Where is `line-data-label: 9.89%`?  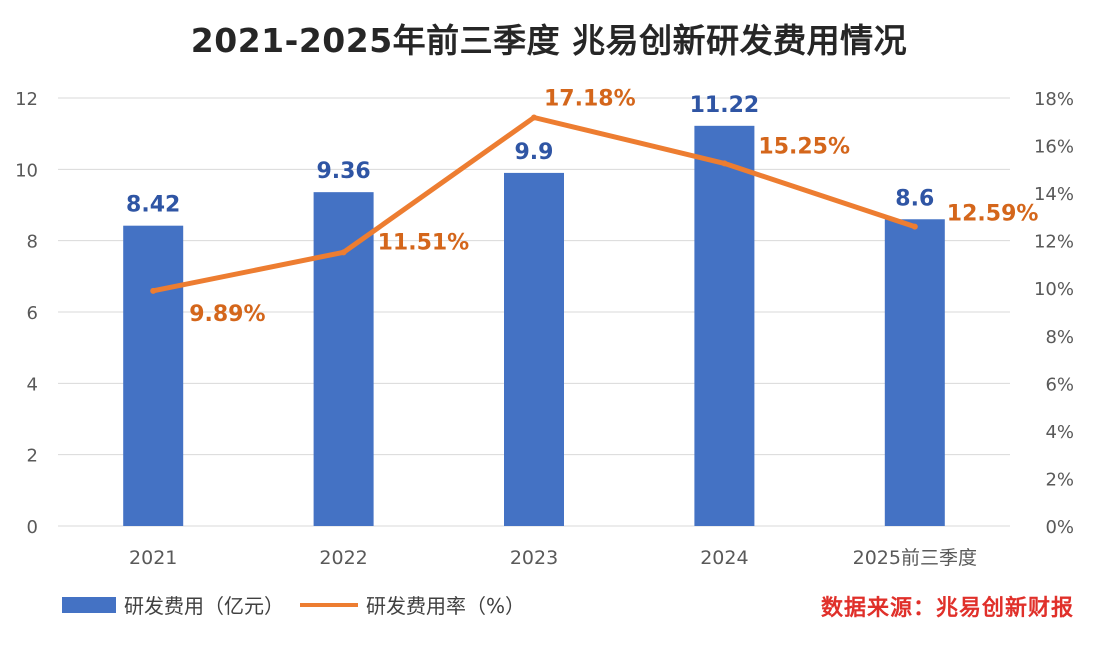 line-data-label: 9.89% is located at coordinates (227, 314).